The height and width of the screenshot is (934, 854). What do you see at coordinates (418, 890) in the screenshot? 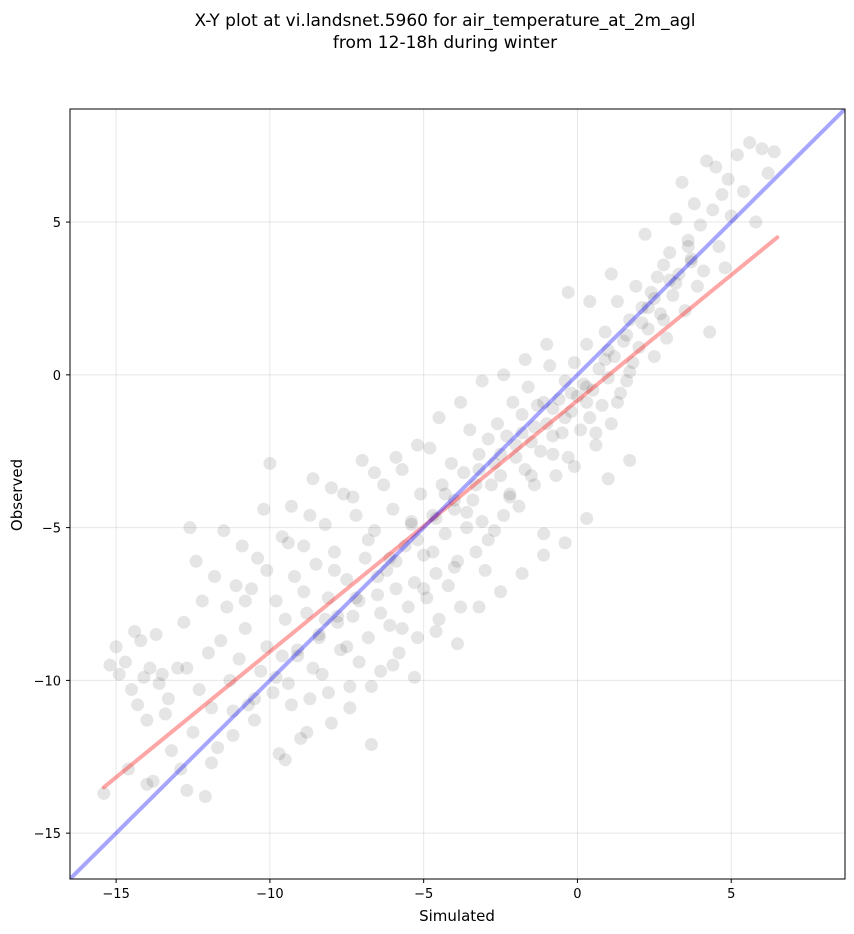
I see `x-axis-ticks: −15 −10 −5 0 5` at bounding box center [418, 890].